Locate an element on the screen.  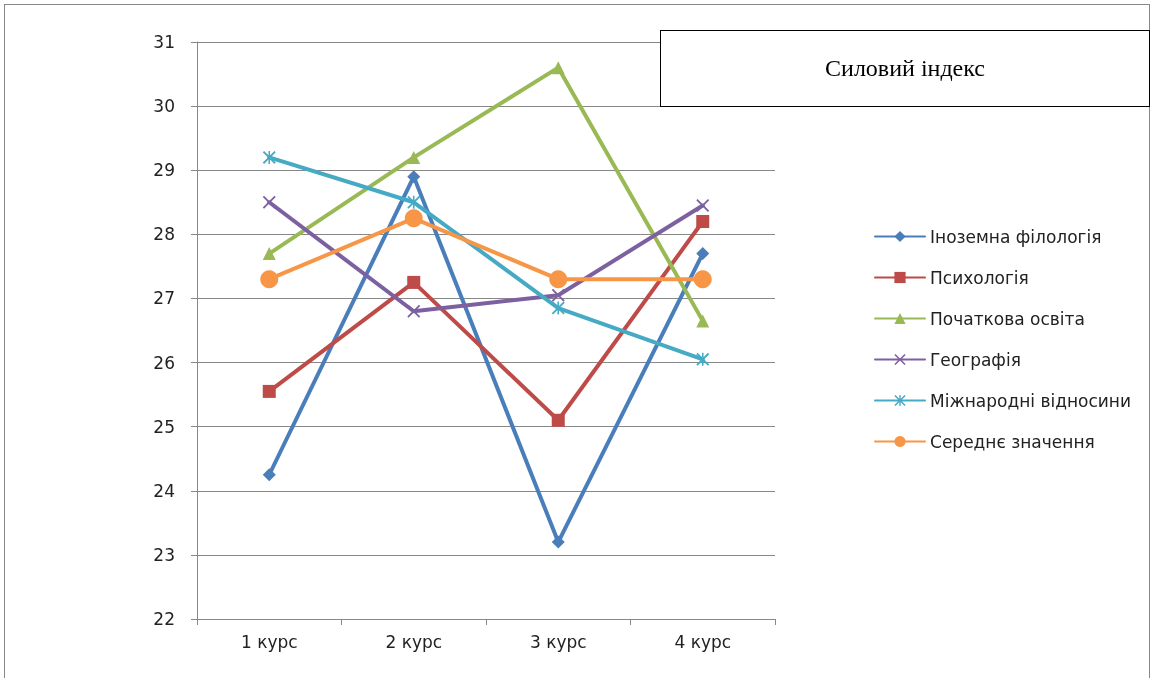
legend-label: Початкова освіта is located at coordinates (1007, 318).